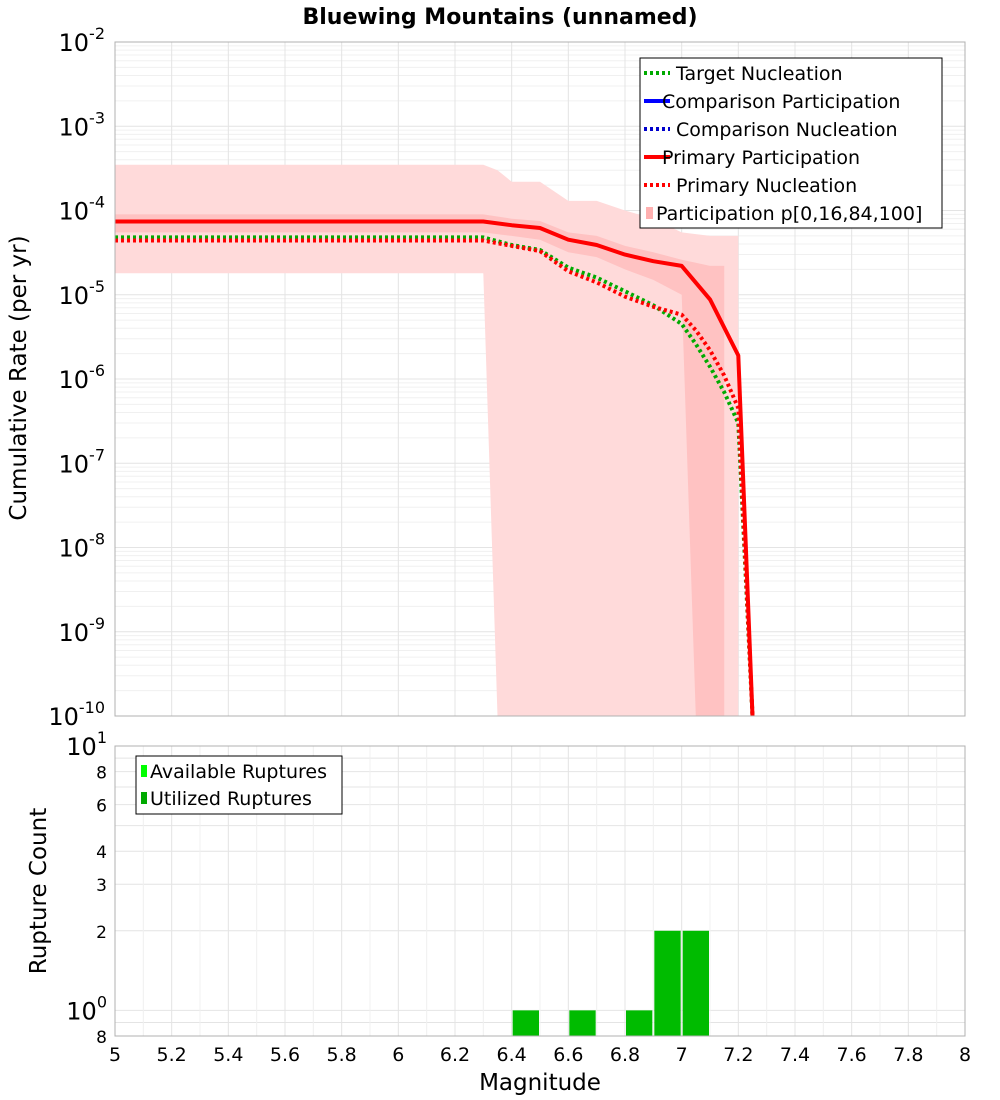 Image resolution: width=1000 pixels, height=1100 pixels. Describe the element at coordinates (852, 1055) in the screenshot. I see `x-tick-label: 7.6` at that location.